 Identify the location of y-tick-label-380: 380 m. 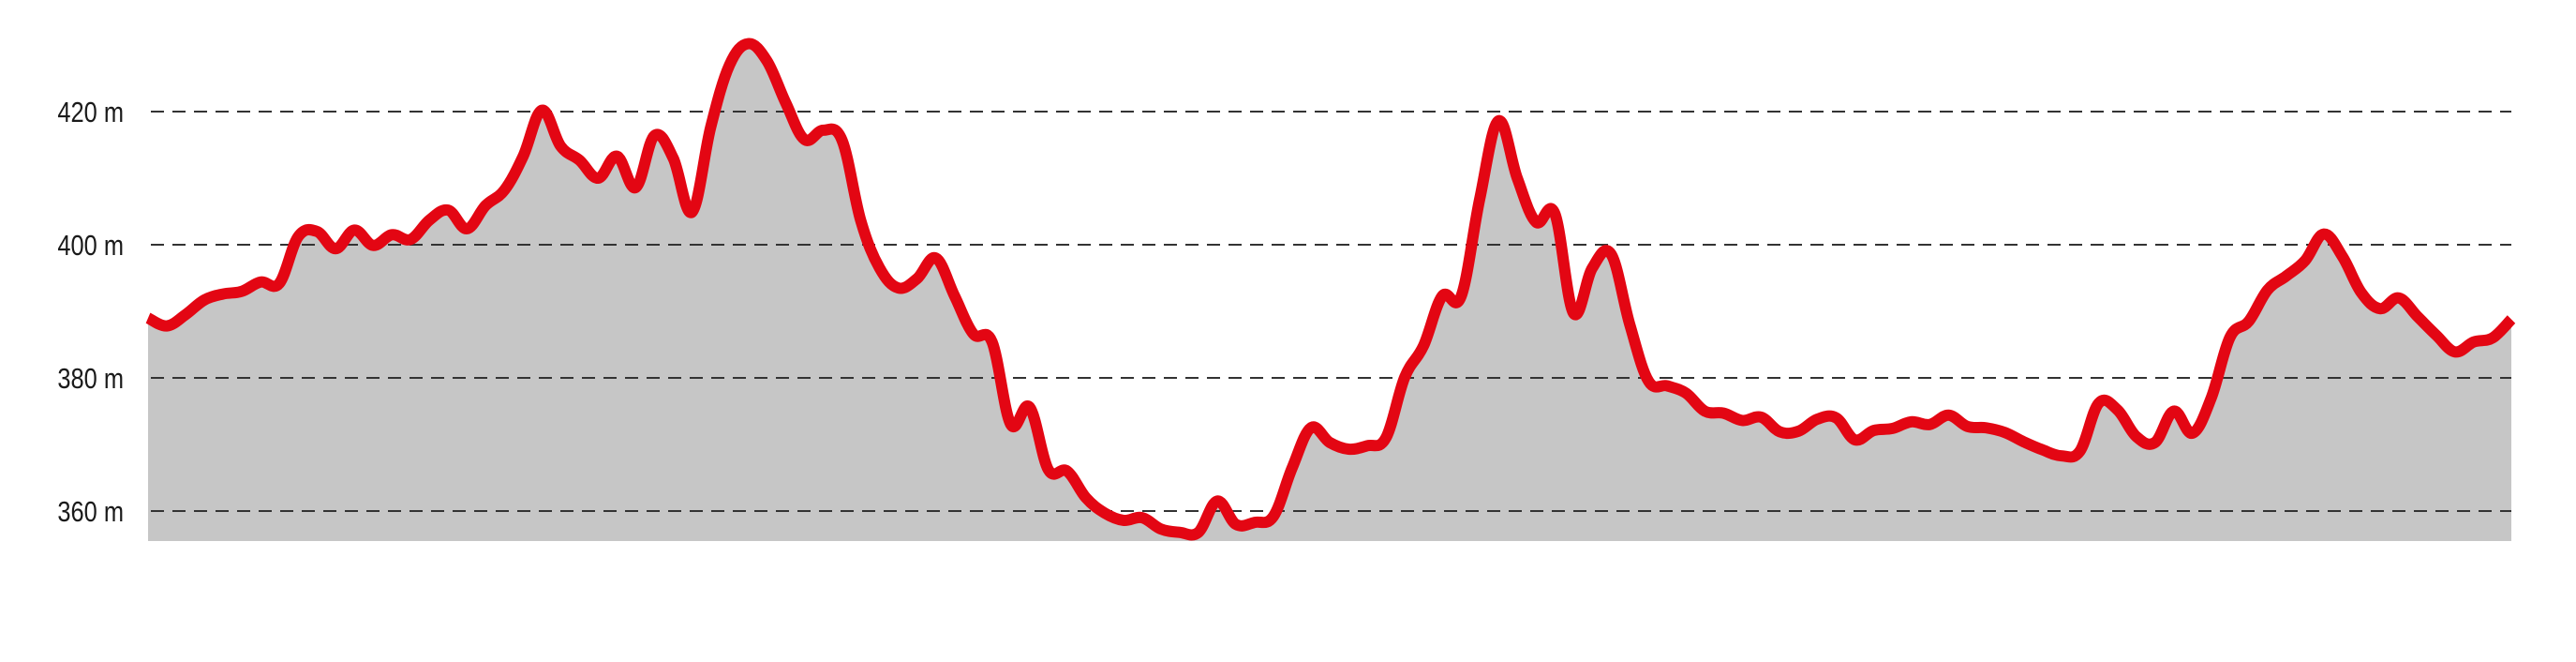
(90, 379).